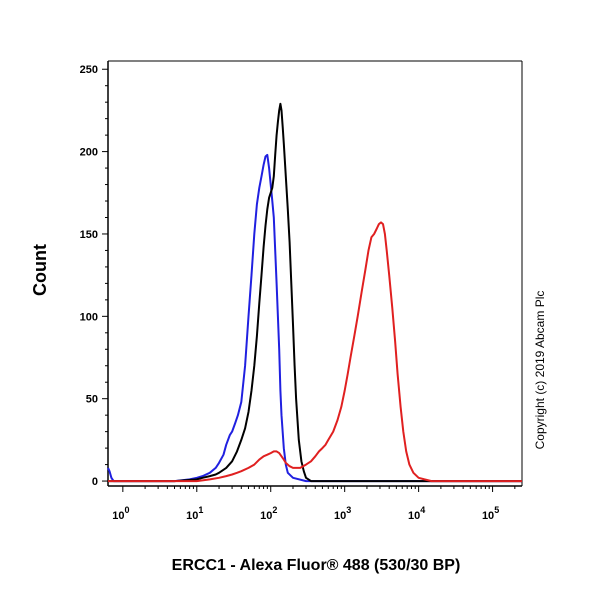 This screenshot has width=600, height=600. Describe the element at coordinates (416, 513) in the screenshot. I see `x-tick-label: 10⁴` at that location.